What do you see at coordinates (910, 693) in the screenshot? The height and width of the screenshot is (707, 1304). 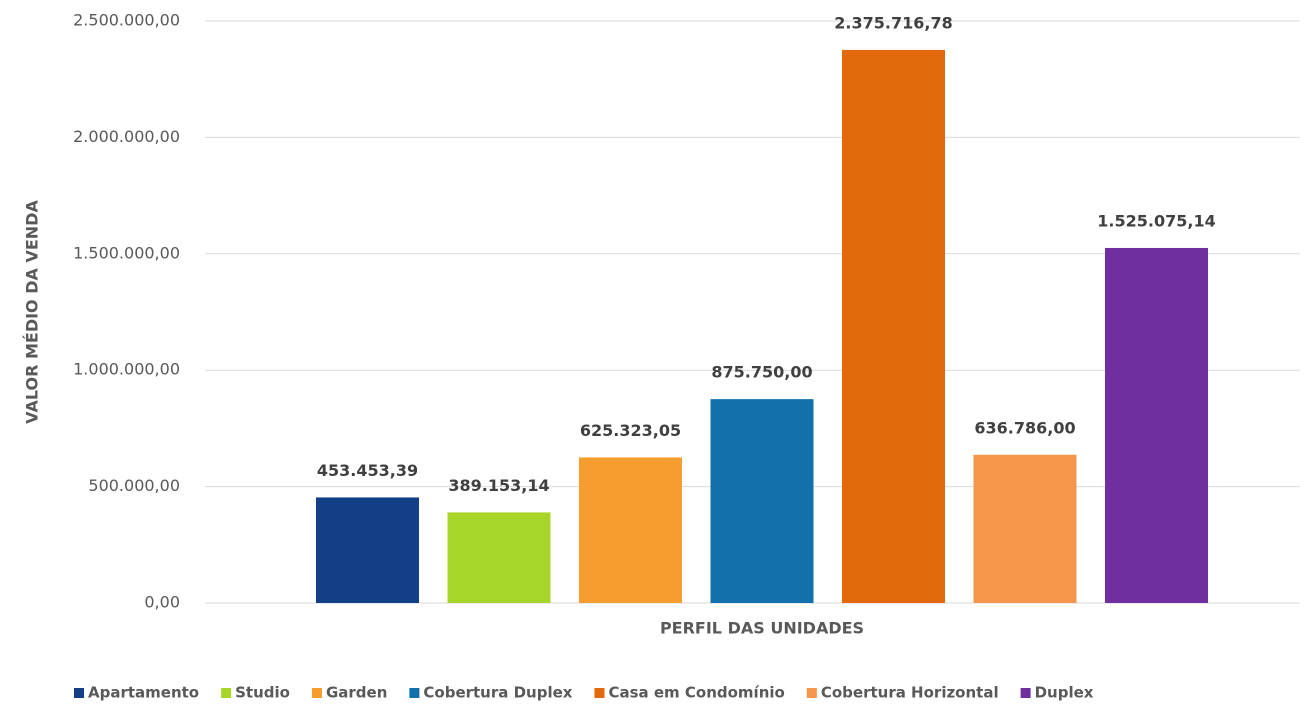 I see `legend-label: Cobertura Horizontal` at bounding box center [910, 693].